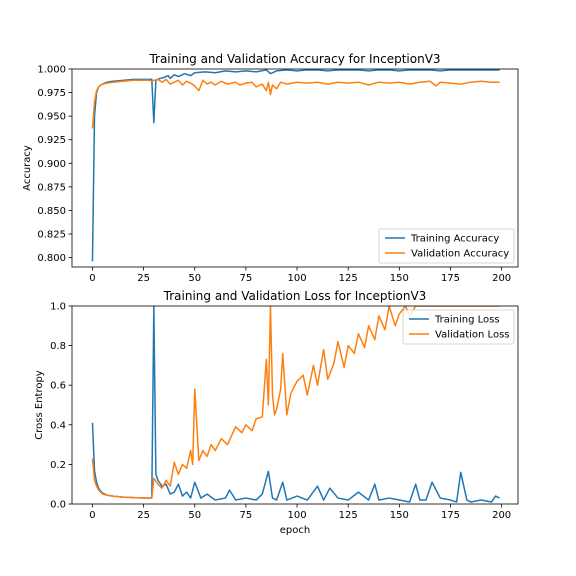  Describe the element at coordinates (143, 278) in the screenshot. I see `accuracy-x-tick-label: 25` at that location.